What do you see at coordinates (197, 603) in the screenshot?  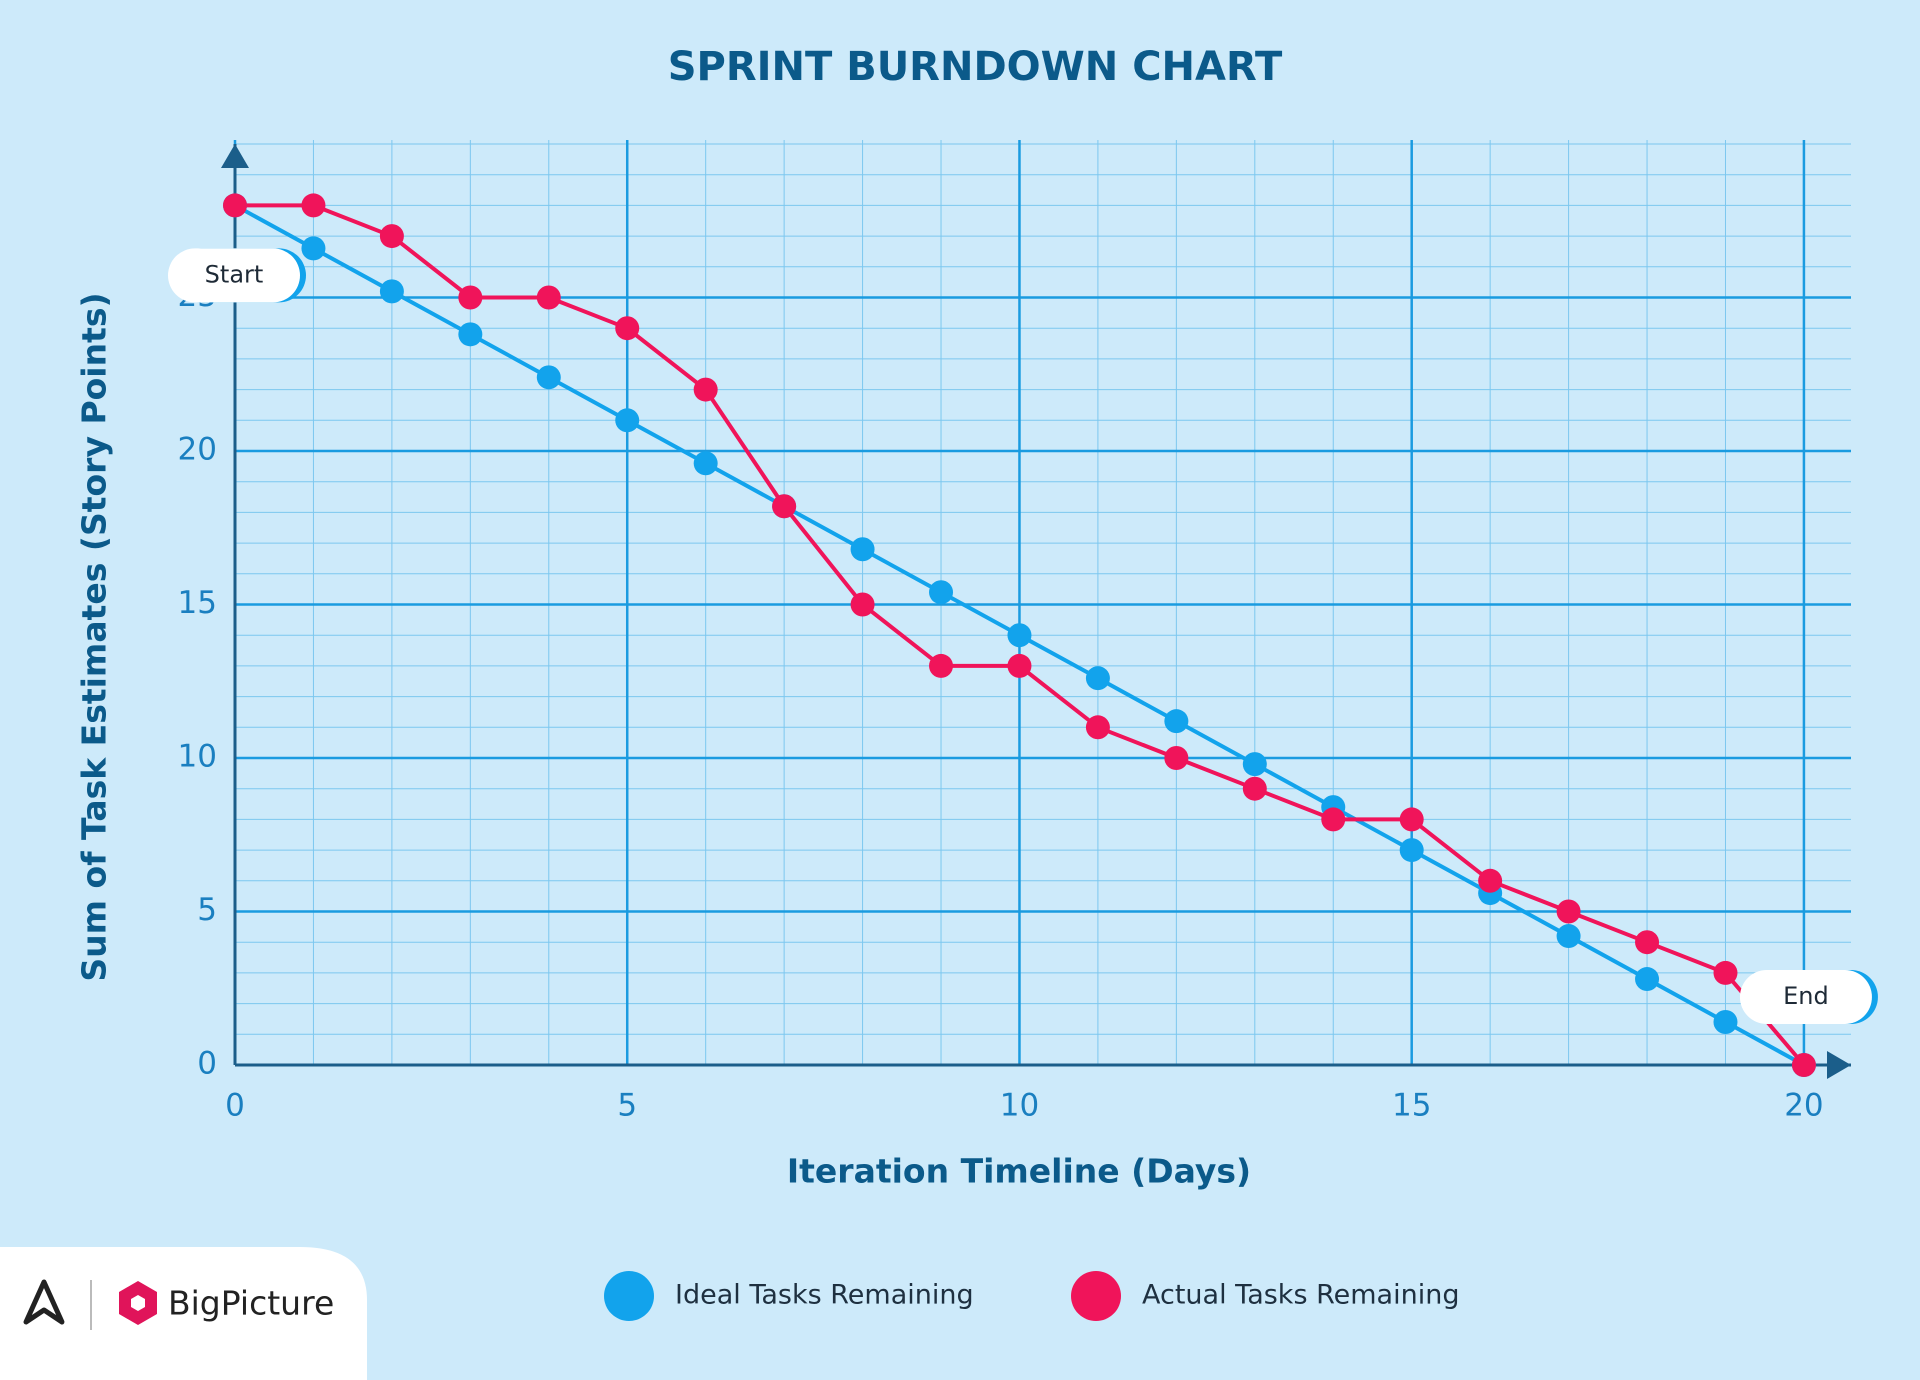 I see `y-tick-label: 15` at bounding box center [197, 603].